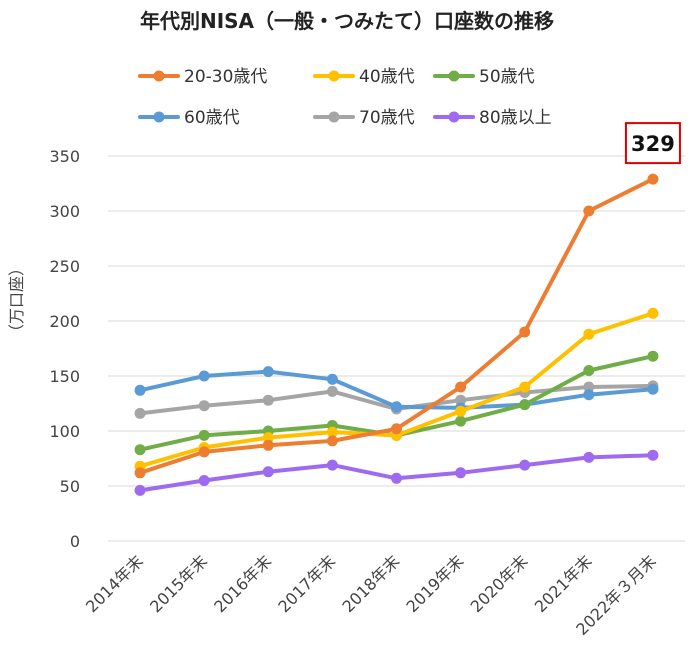 This screenshot has width=695, height=669. What do you see at coordinates (499, 583) in the screenshot?
I see `x-tick-label: 2020年末` at bounding box center [499, 583].